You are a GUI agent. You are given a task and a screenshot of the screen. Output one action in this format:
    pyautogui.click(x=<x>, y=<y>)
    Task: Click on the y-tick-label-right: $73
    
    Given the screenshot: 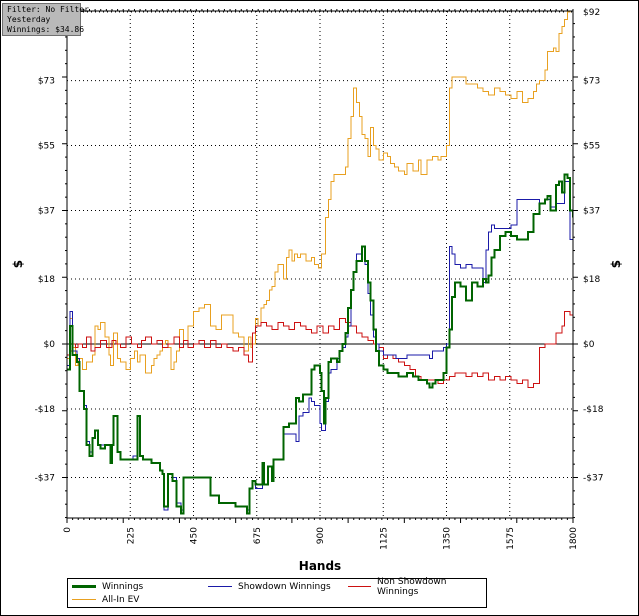 What is the action you would take?
    pyautogui.click(x=591, y=82)
    